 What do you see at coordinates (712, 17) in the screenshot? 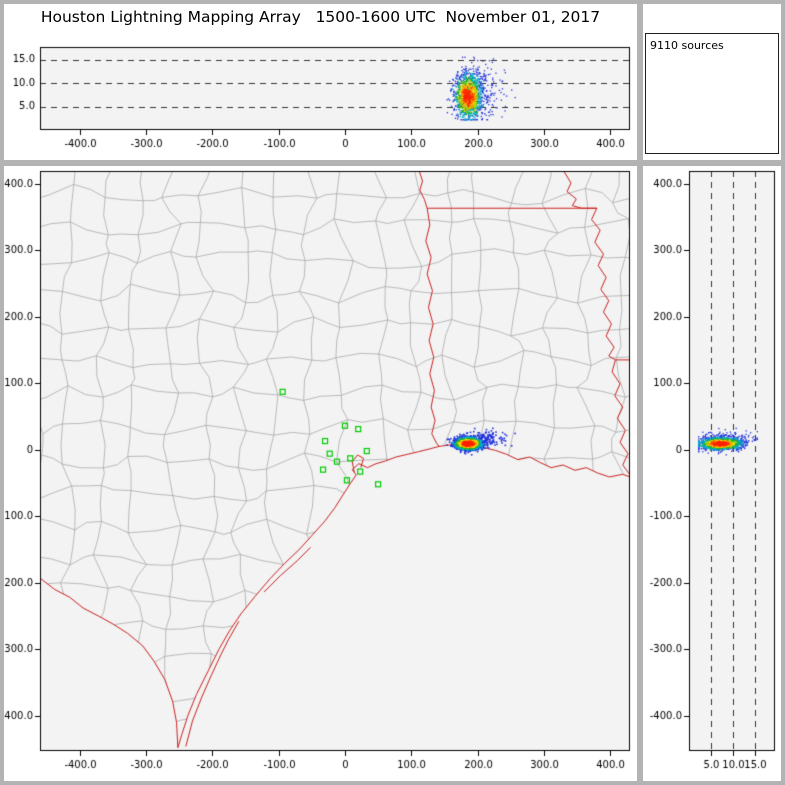
I see `right-top-spacer` at bounding box center [712, 17].